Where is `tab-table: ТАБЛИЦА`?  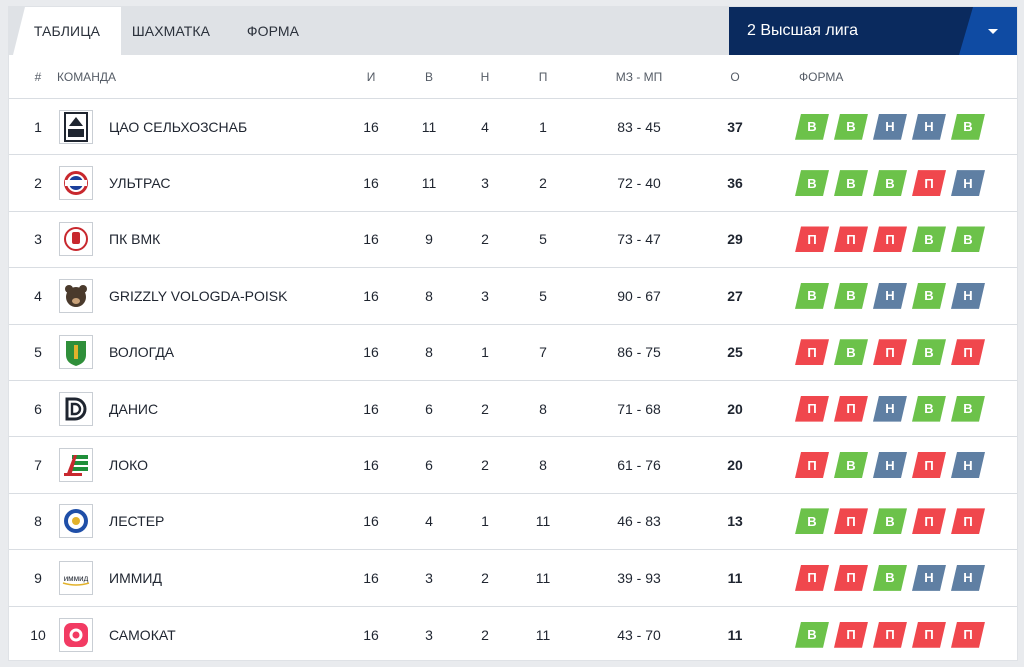 tab-table: ТАБЛИЦА is located at coordinates (67, 31).